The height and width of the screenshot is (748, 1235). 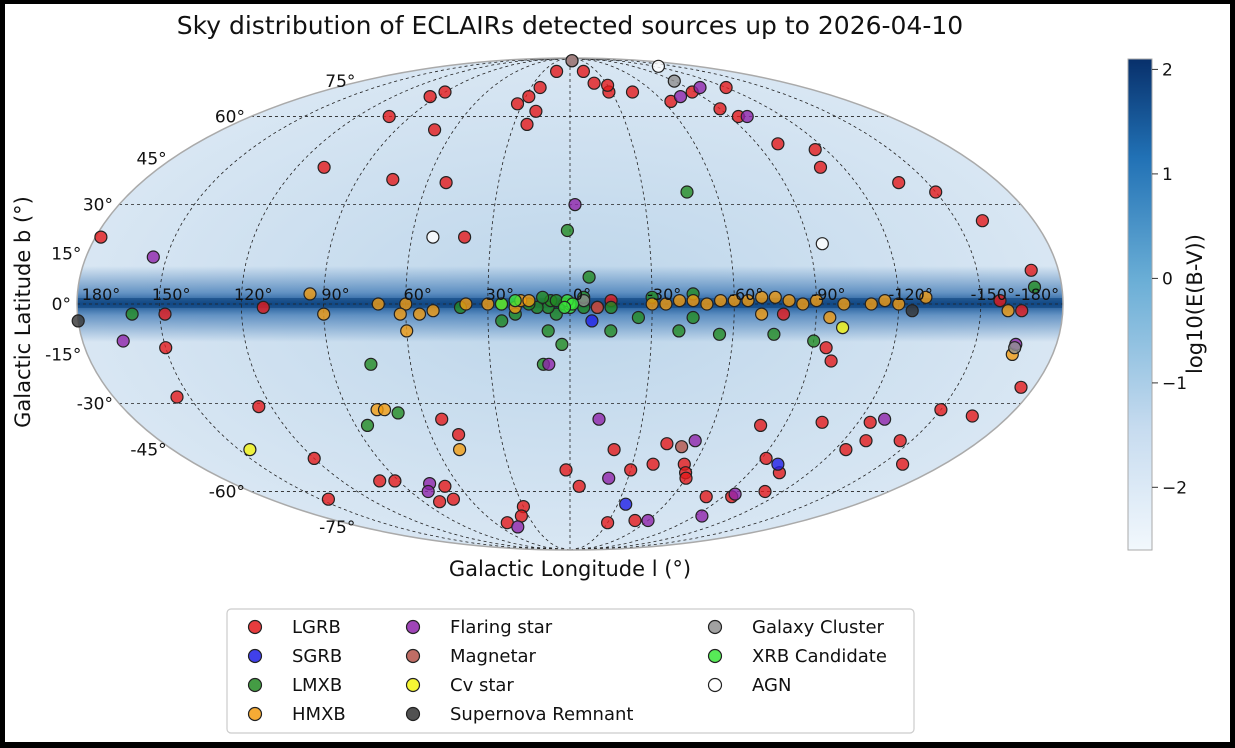 What do you see at coordinates (828, 294) in the screenshot?
I see `x-tick-label: -90°` at bounding box center [828, 294].